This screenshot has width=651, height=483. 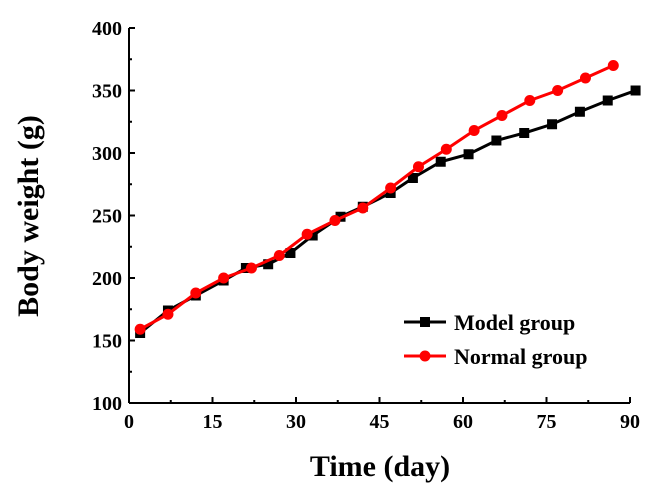 I want to click on y-tick-label: 200, so click(x=107, y=279).